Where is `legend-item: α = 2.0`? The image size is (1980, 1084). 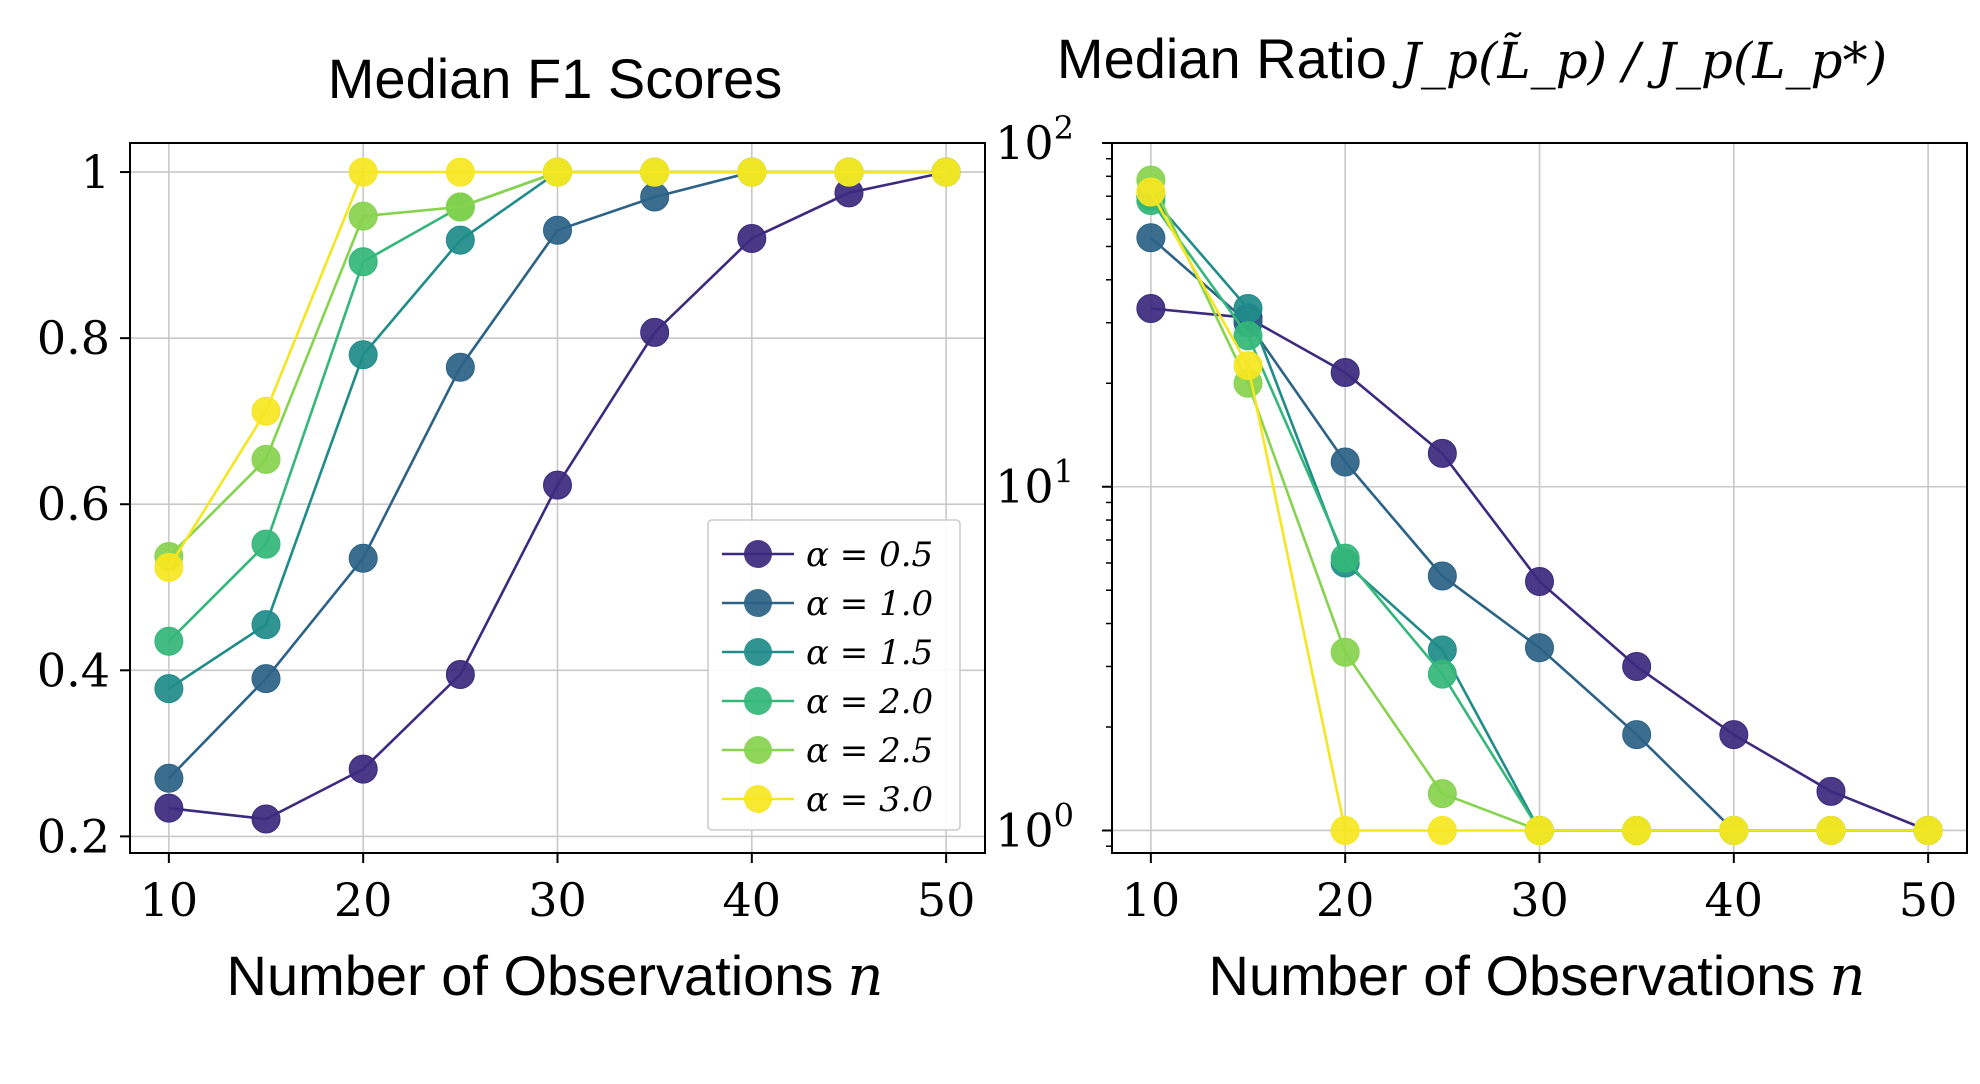
legend-item: α = 2.0 is located at coordinates (827, 702).